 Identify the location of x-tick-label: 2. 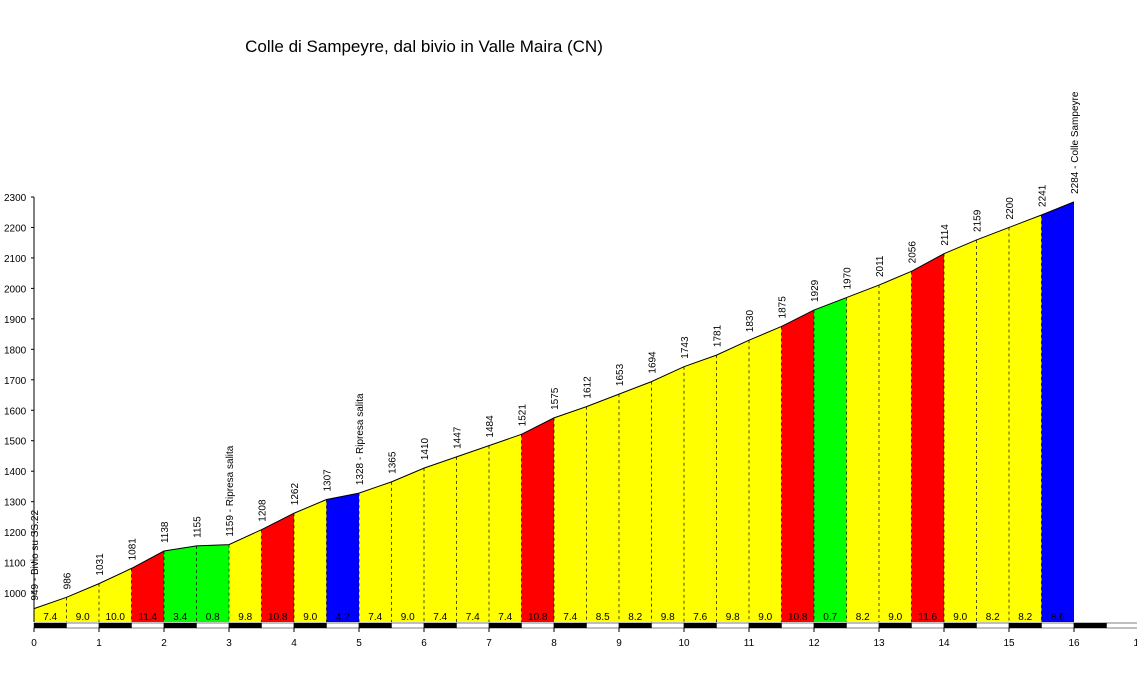
(164, 643).